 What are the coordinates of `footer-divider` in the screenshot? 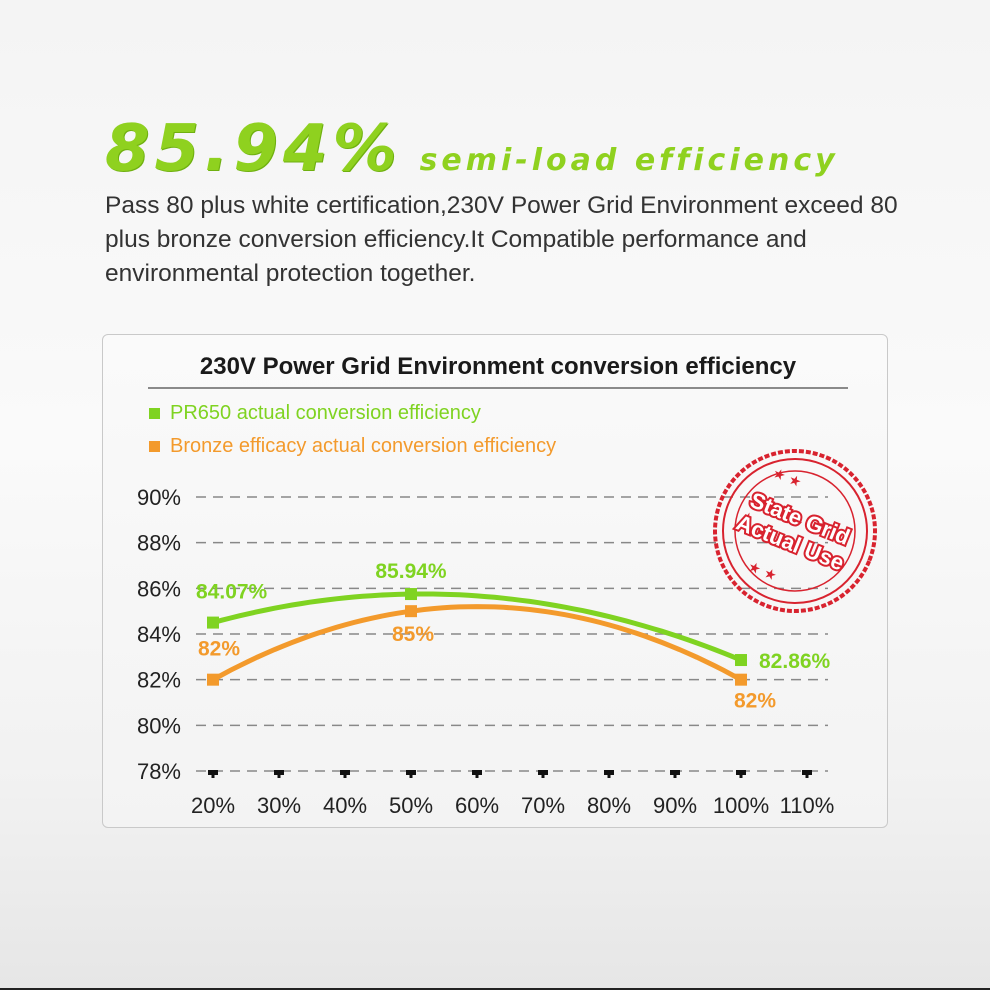 It's located at (495, 989).